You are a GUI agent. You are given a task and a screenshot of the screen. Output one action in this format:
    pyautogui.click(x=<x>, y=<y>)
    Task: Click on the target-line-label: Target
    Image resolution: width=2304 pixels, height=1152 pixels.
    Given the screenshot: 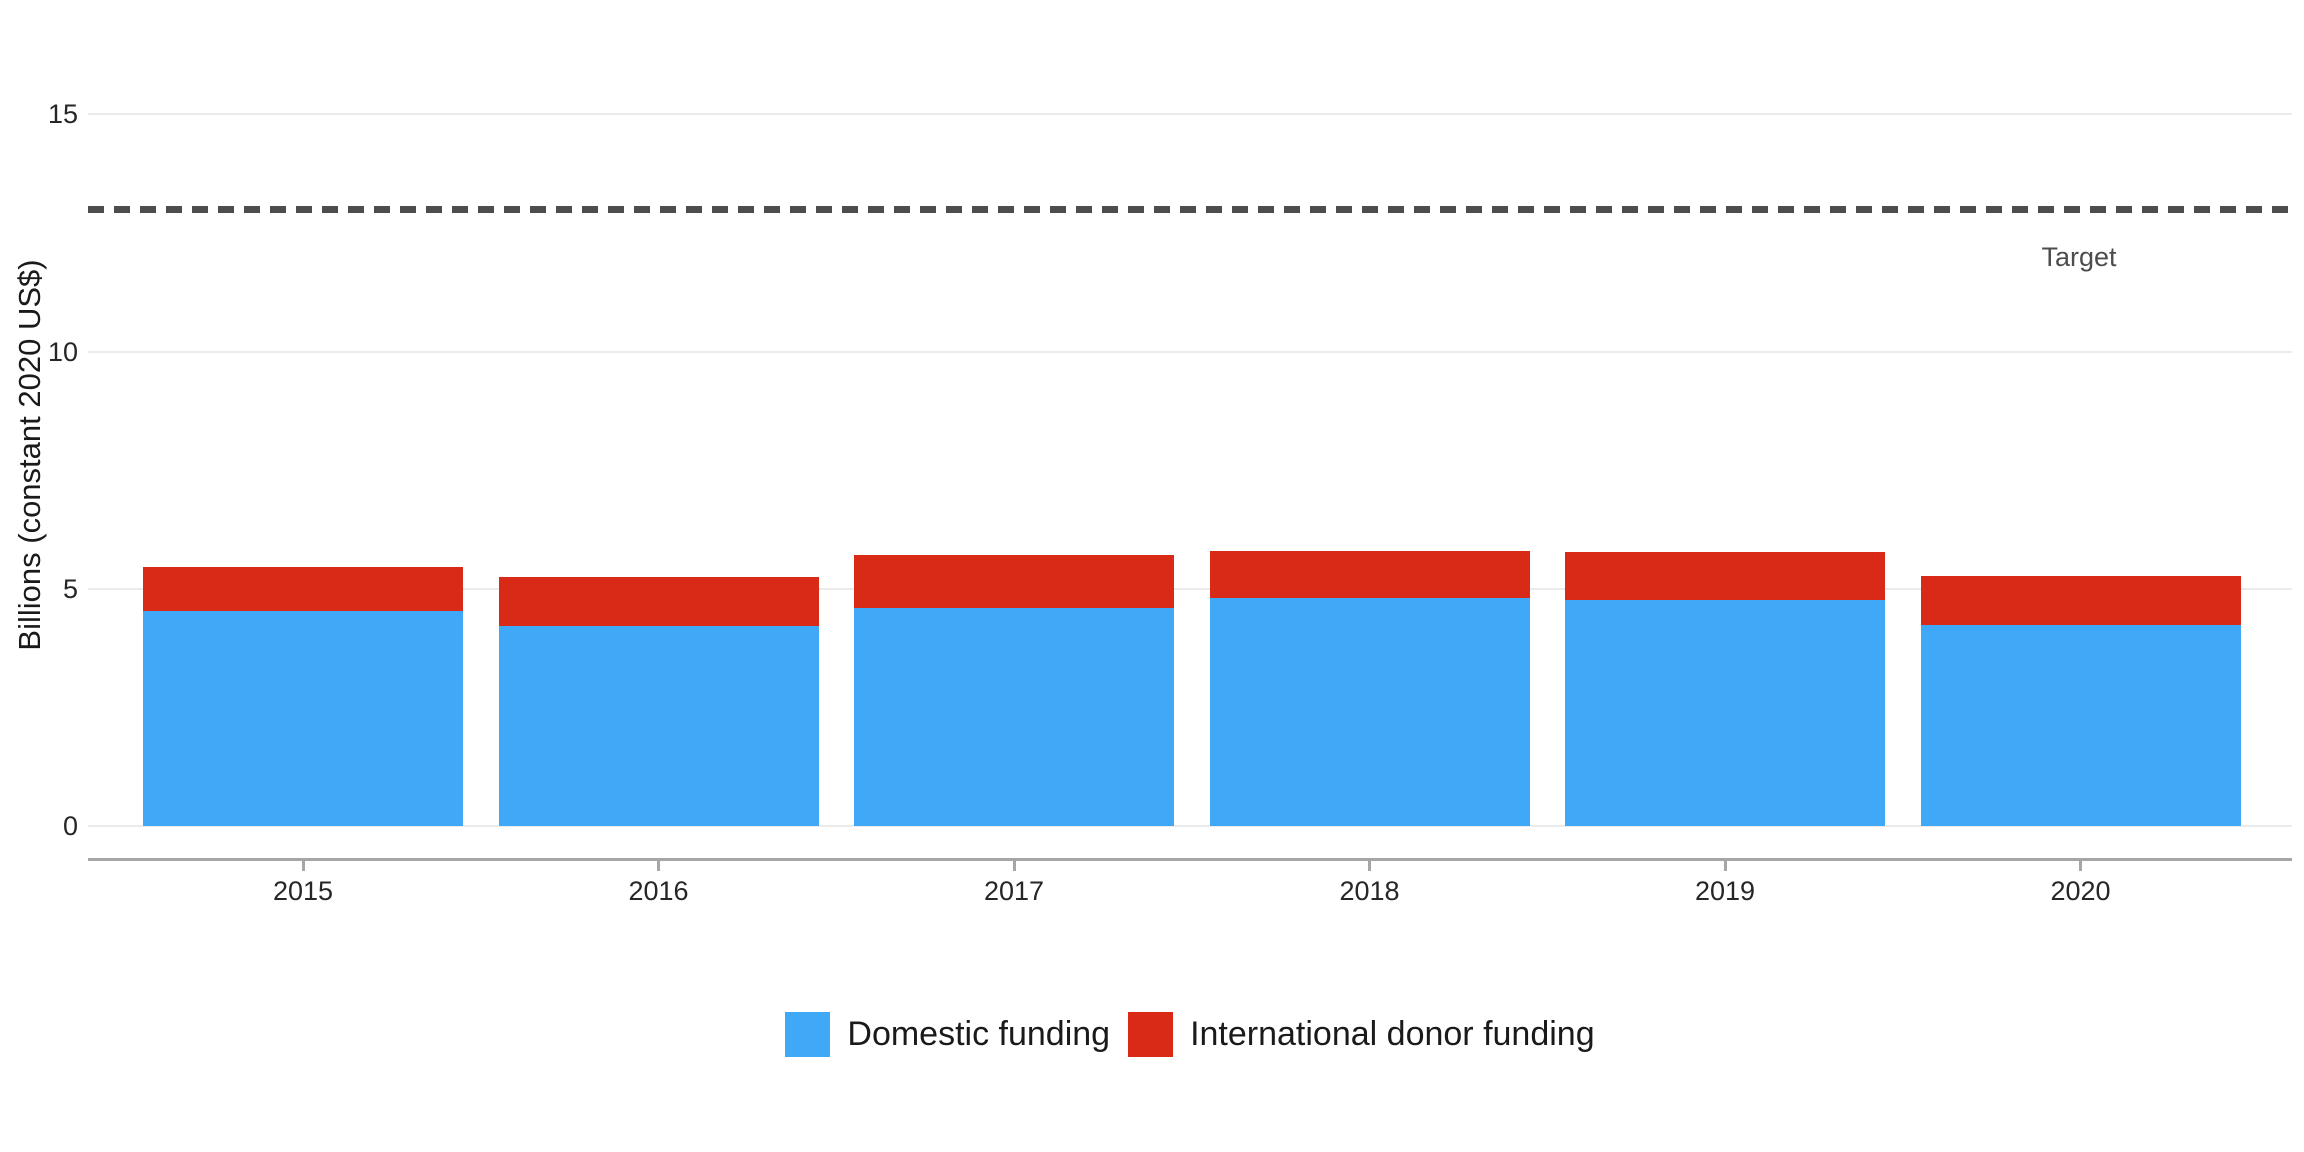 What is the action you would take?
    pyautogui.click(x=2079, y=257)
    